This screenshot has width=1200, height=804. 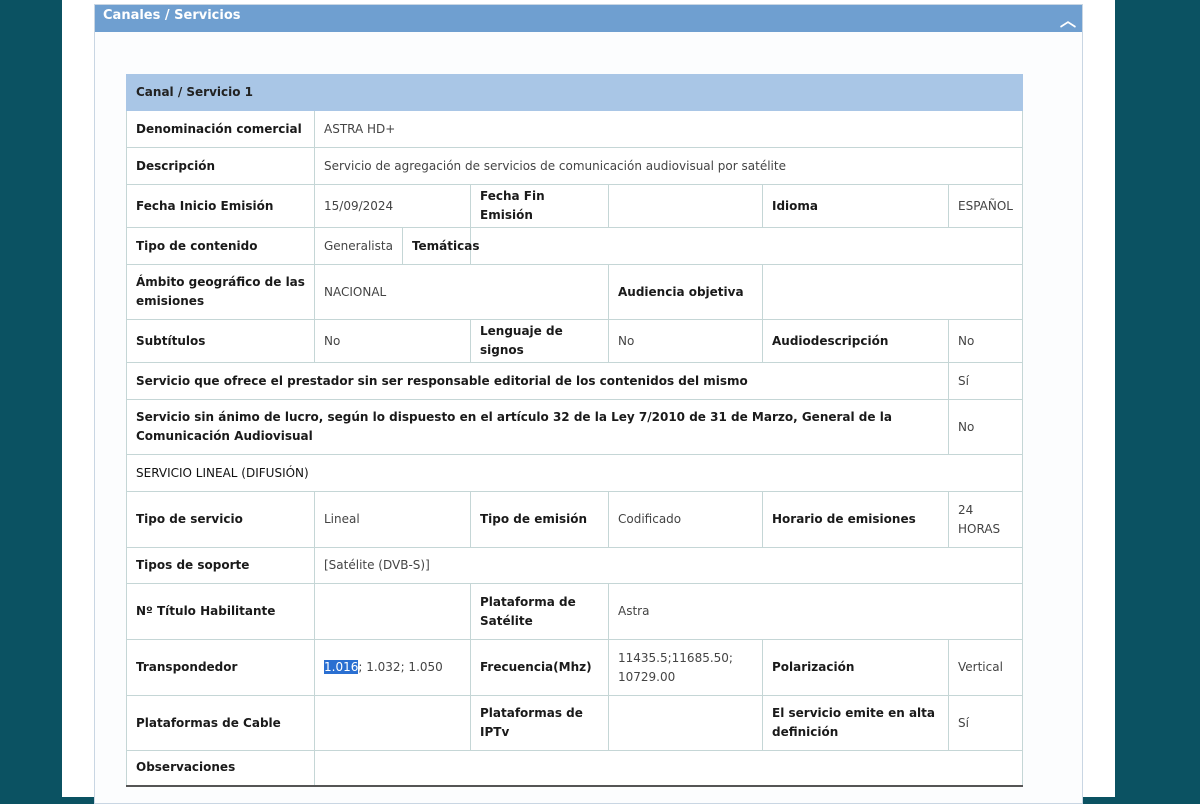 What do you see at coordinates (220, 292) in the screenshot?
I see `label: Ámbito geográfico de las emisiones` at bounding box center [220, 292].